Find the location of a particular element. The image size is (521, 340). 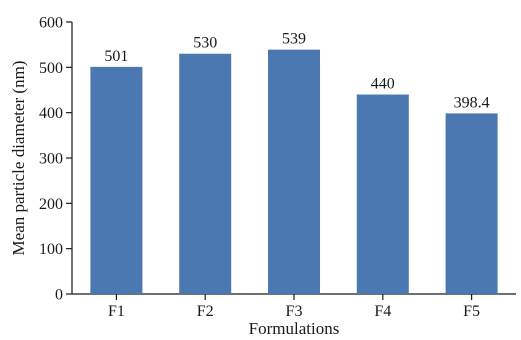

y-tick-label: 500 is located at coordinates (51, 68).